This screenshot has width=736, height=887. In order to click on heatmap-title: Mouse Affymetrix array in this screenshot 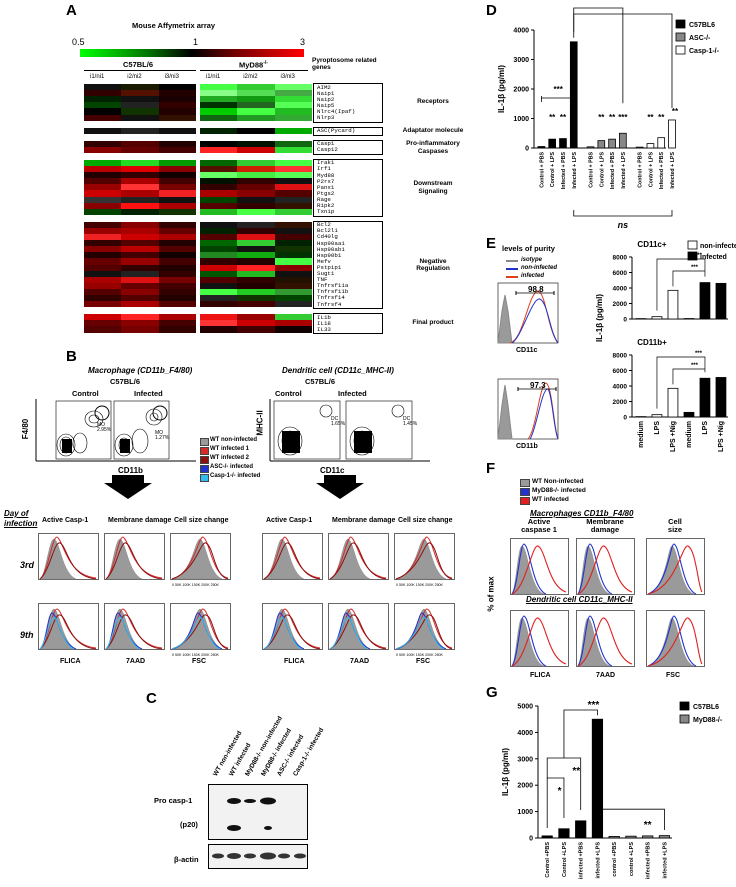, I will do `click(173, 26)`.